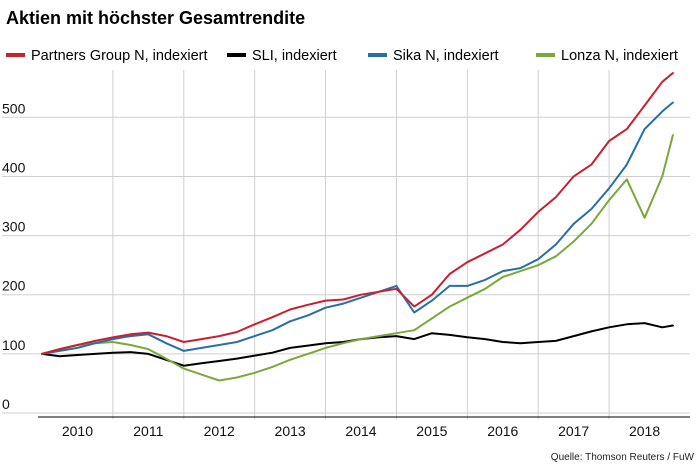  I want to click on x-tick-label-2011: 2011, so click(148, 431).